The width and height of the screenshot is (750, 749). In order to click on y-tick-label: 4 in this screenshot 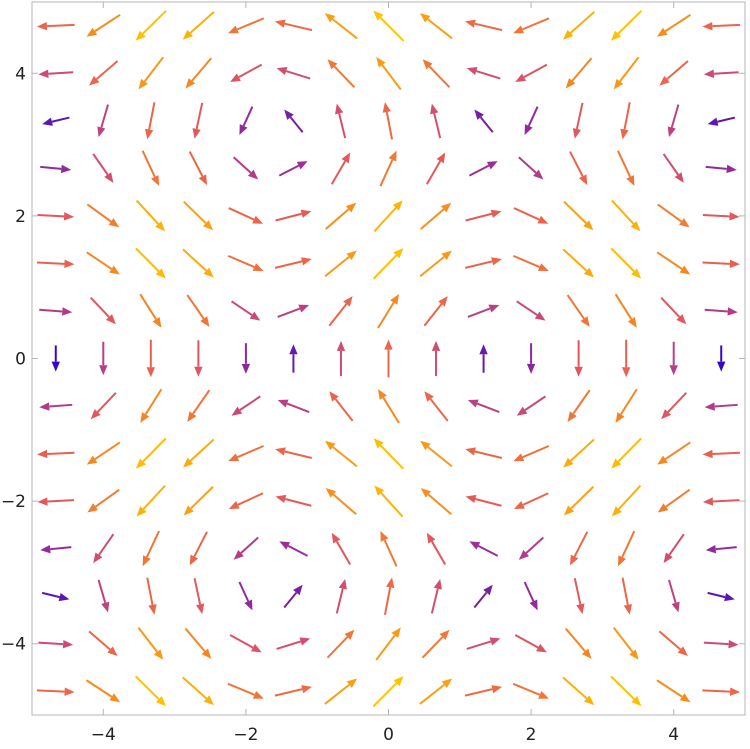, I will do `click(20, 74)`.